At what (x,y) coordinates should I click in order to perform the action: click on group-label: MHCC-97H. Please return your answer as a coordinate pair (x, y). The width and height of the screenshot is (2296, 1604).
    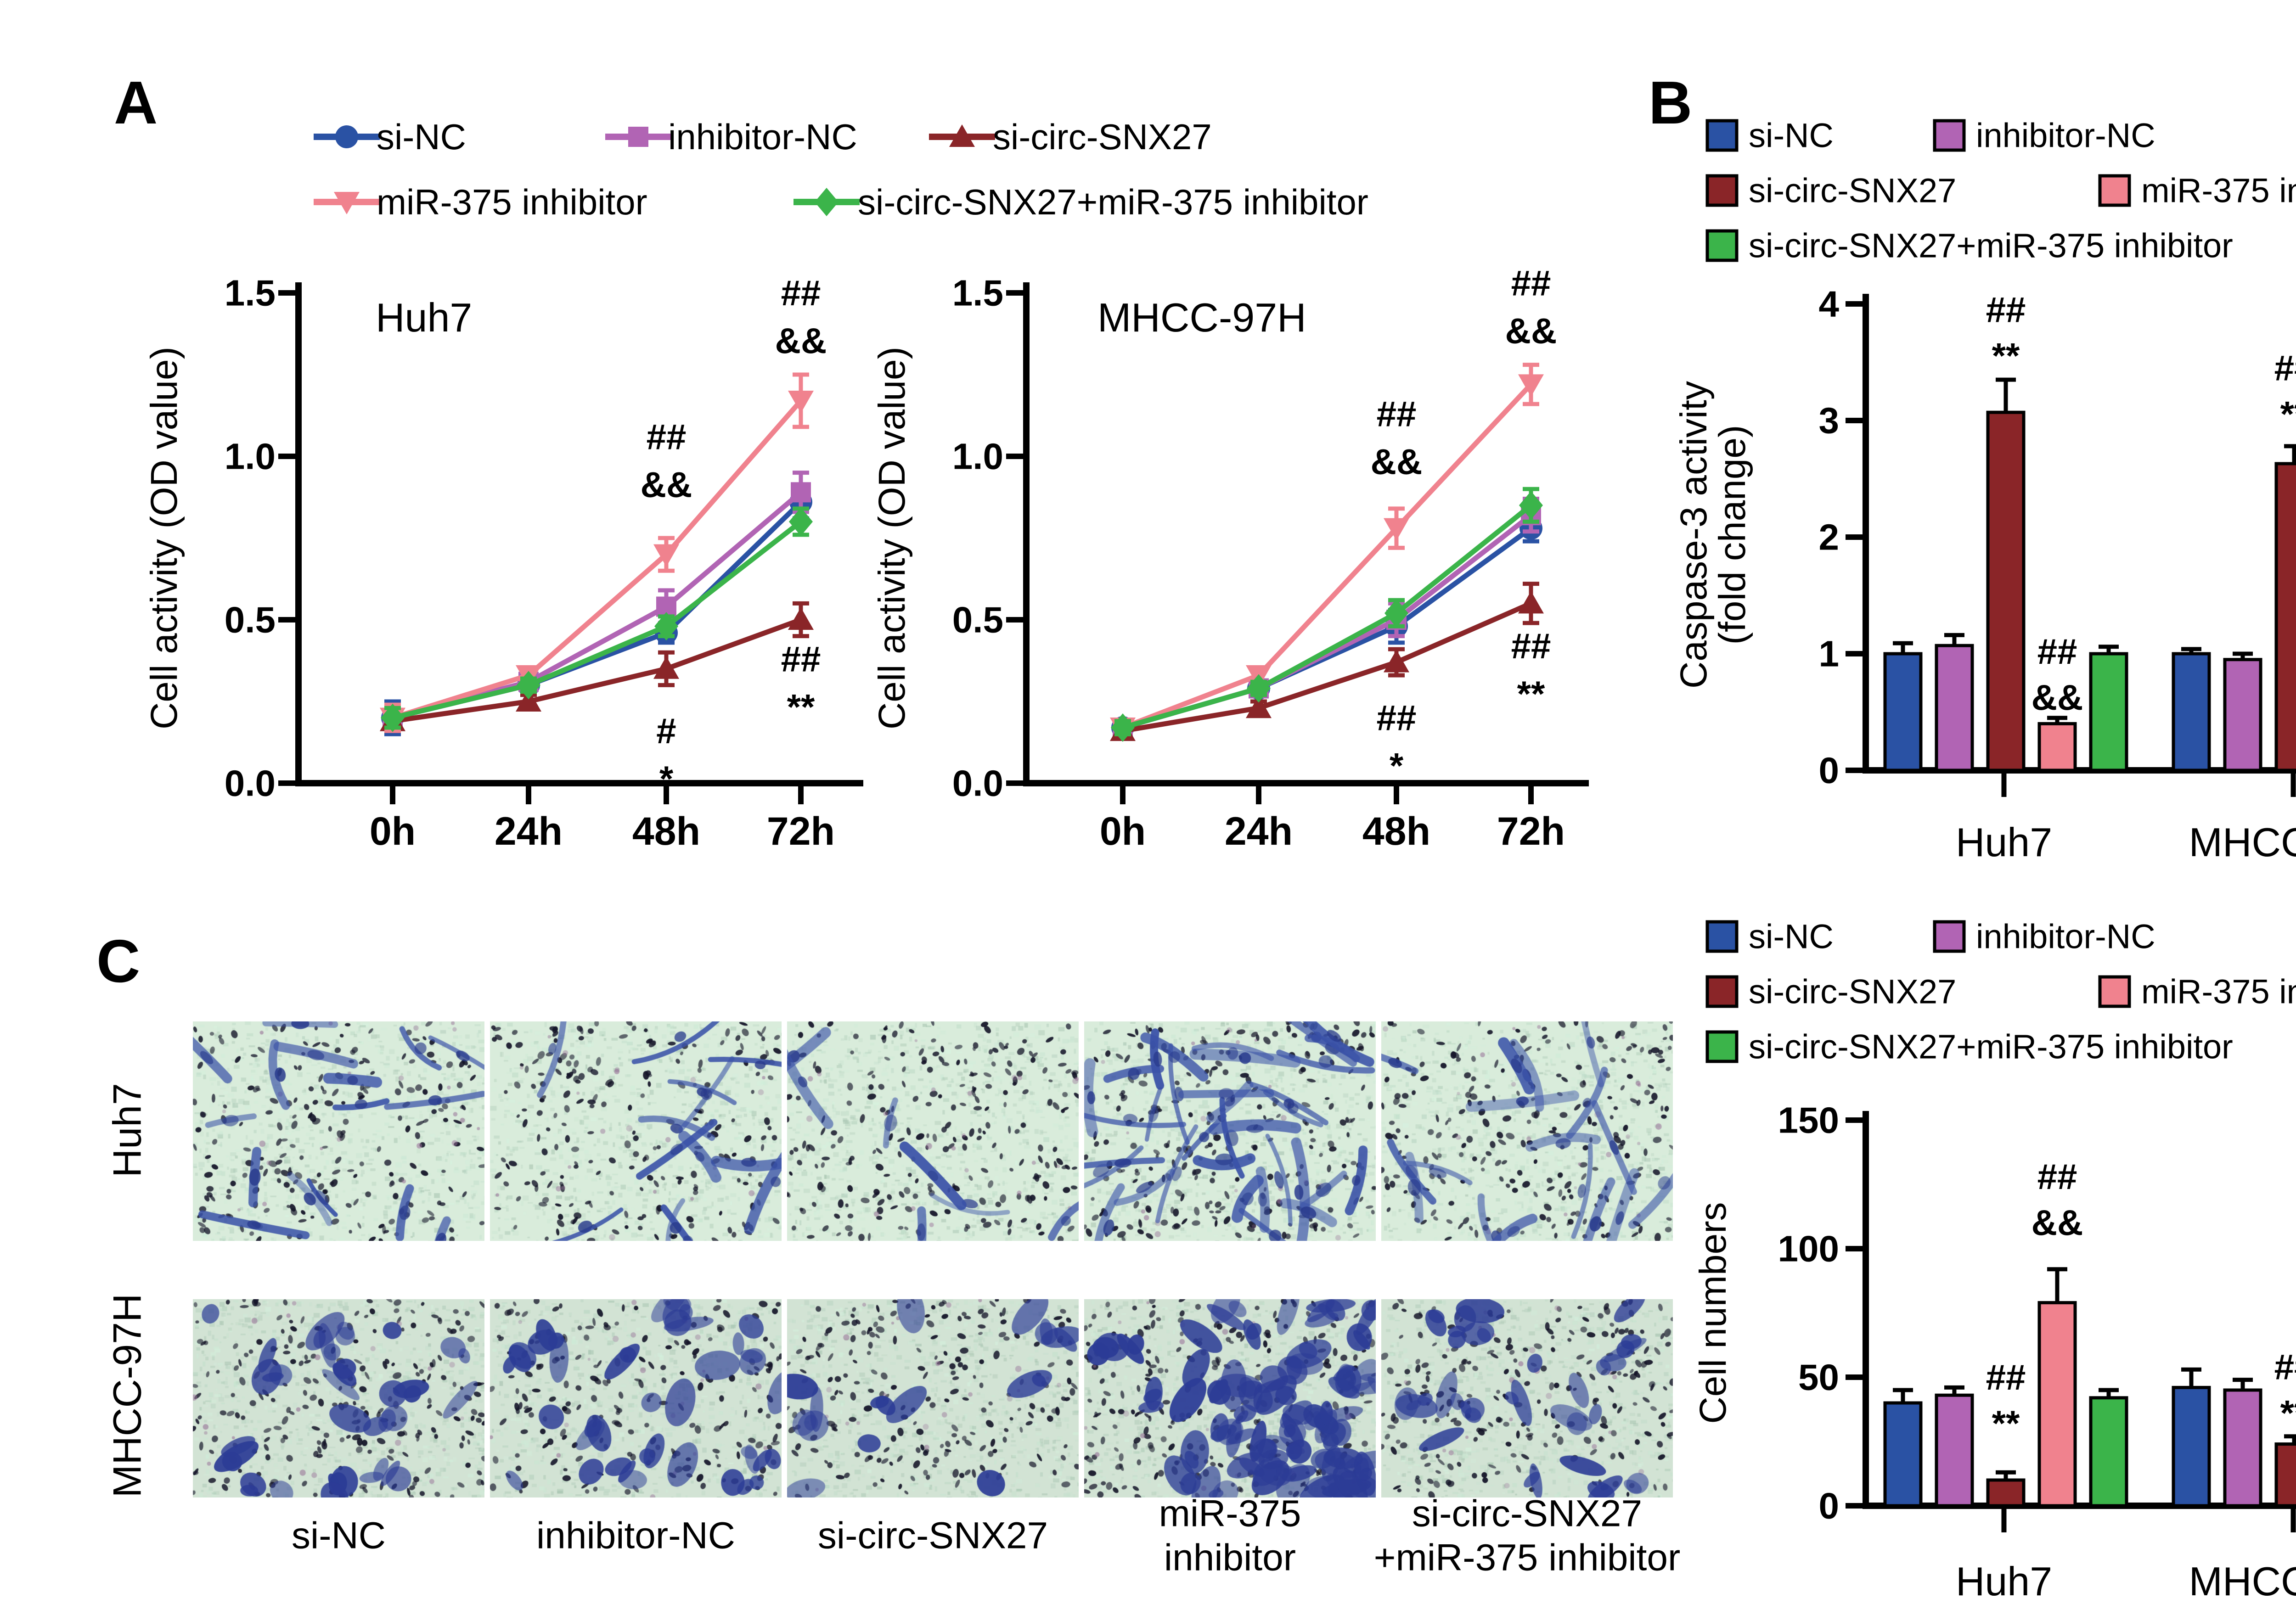
    Looking at the image, I should click on (2243, 1581).